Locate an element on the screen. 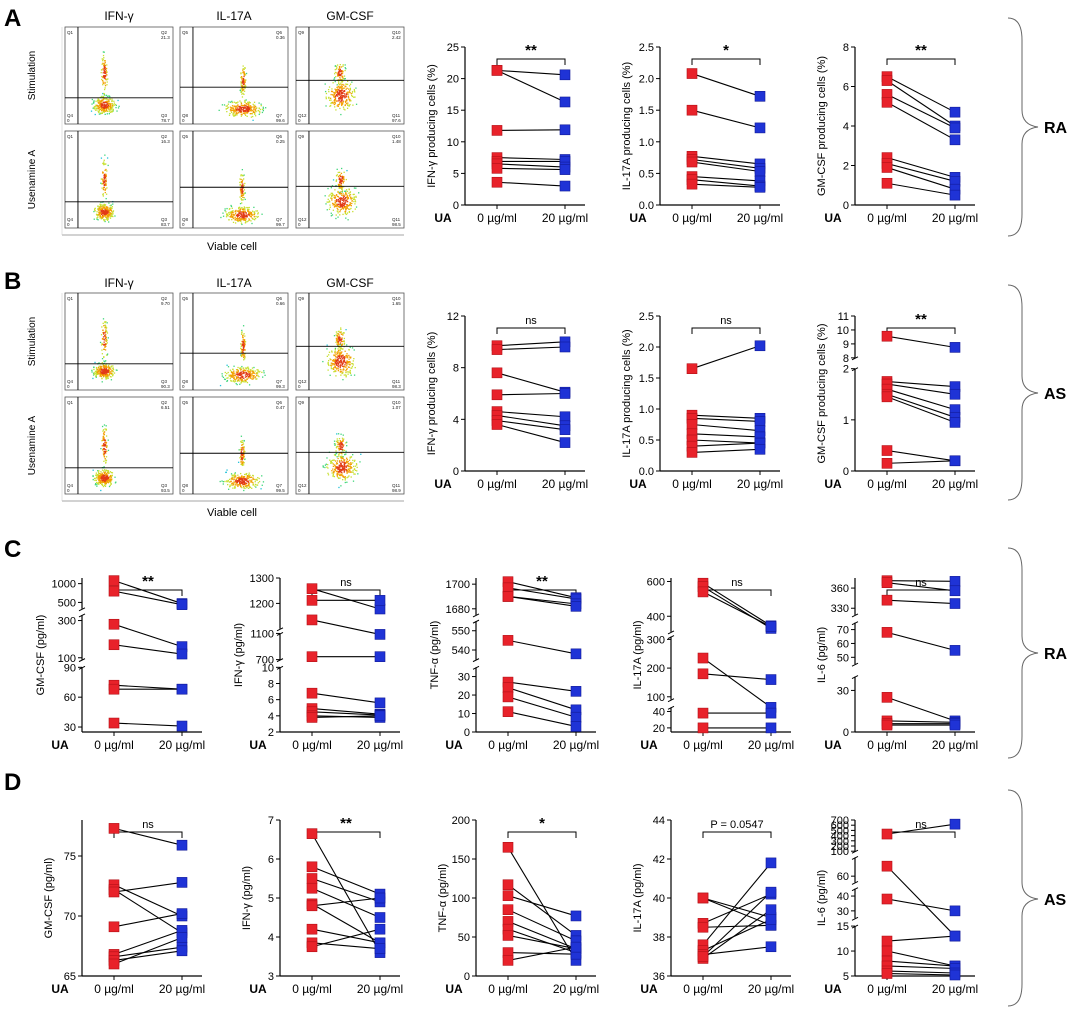  flow-quadrant-id: Q12 is located at coordinates (302, 115).